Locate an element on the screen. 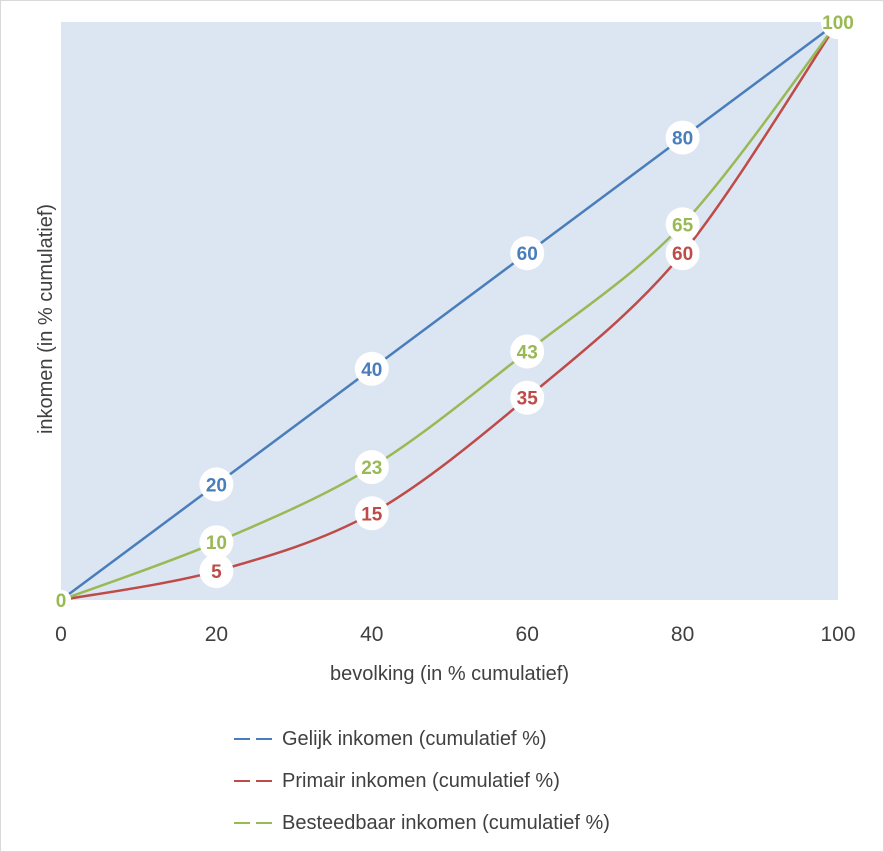 The width and height of the screenshot is (884, 852). data-value-besteedbaar-100: 100 is located at coordinates (838, 23).